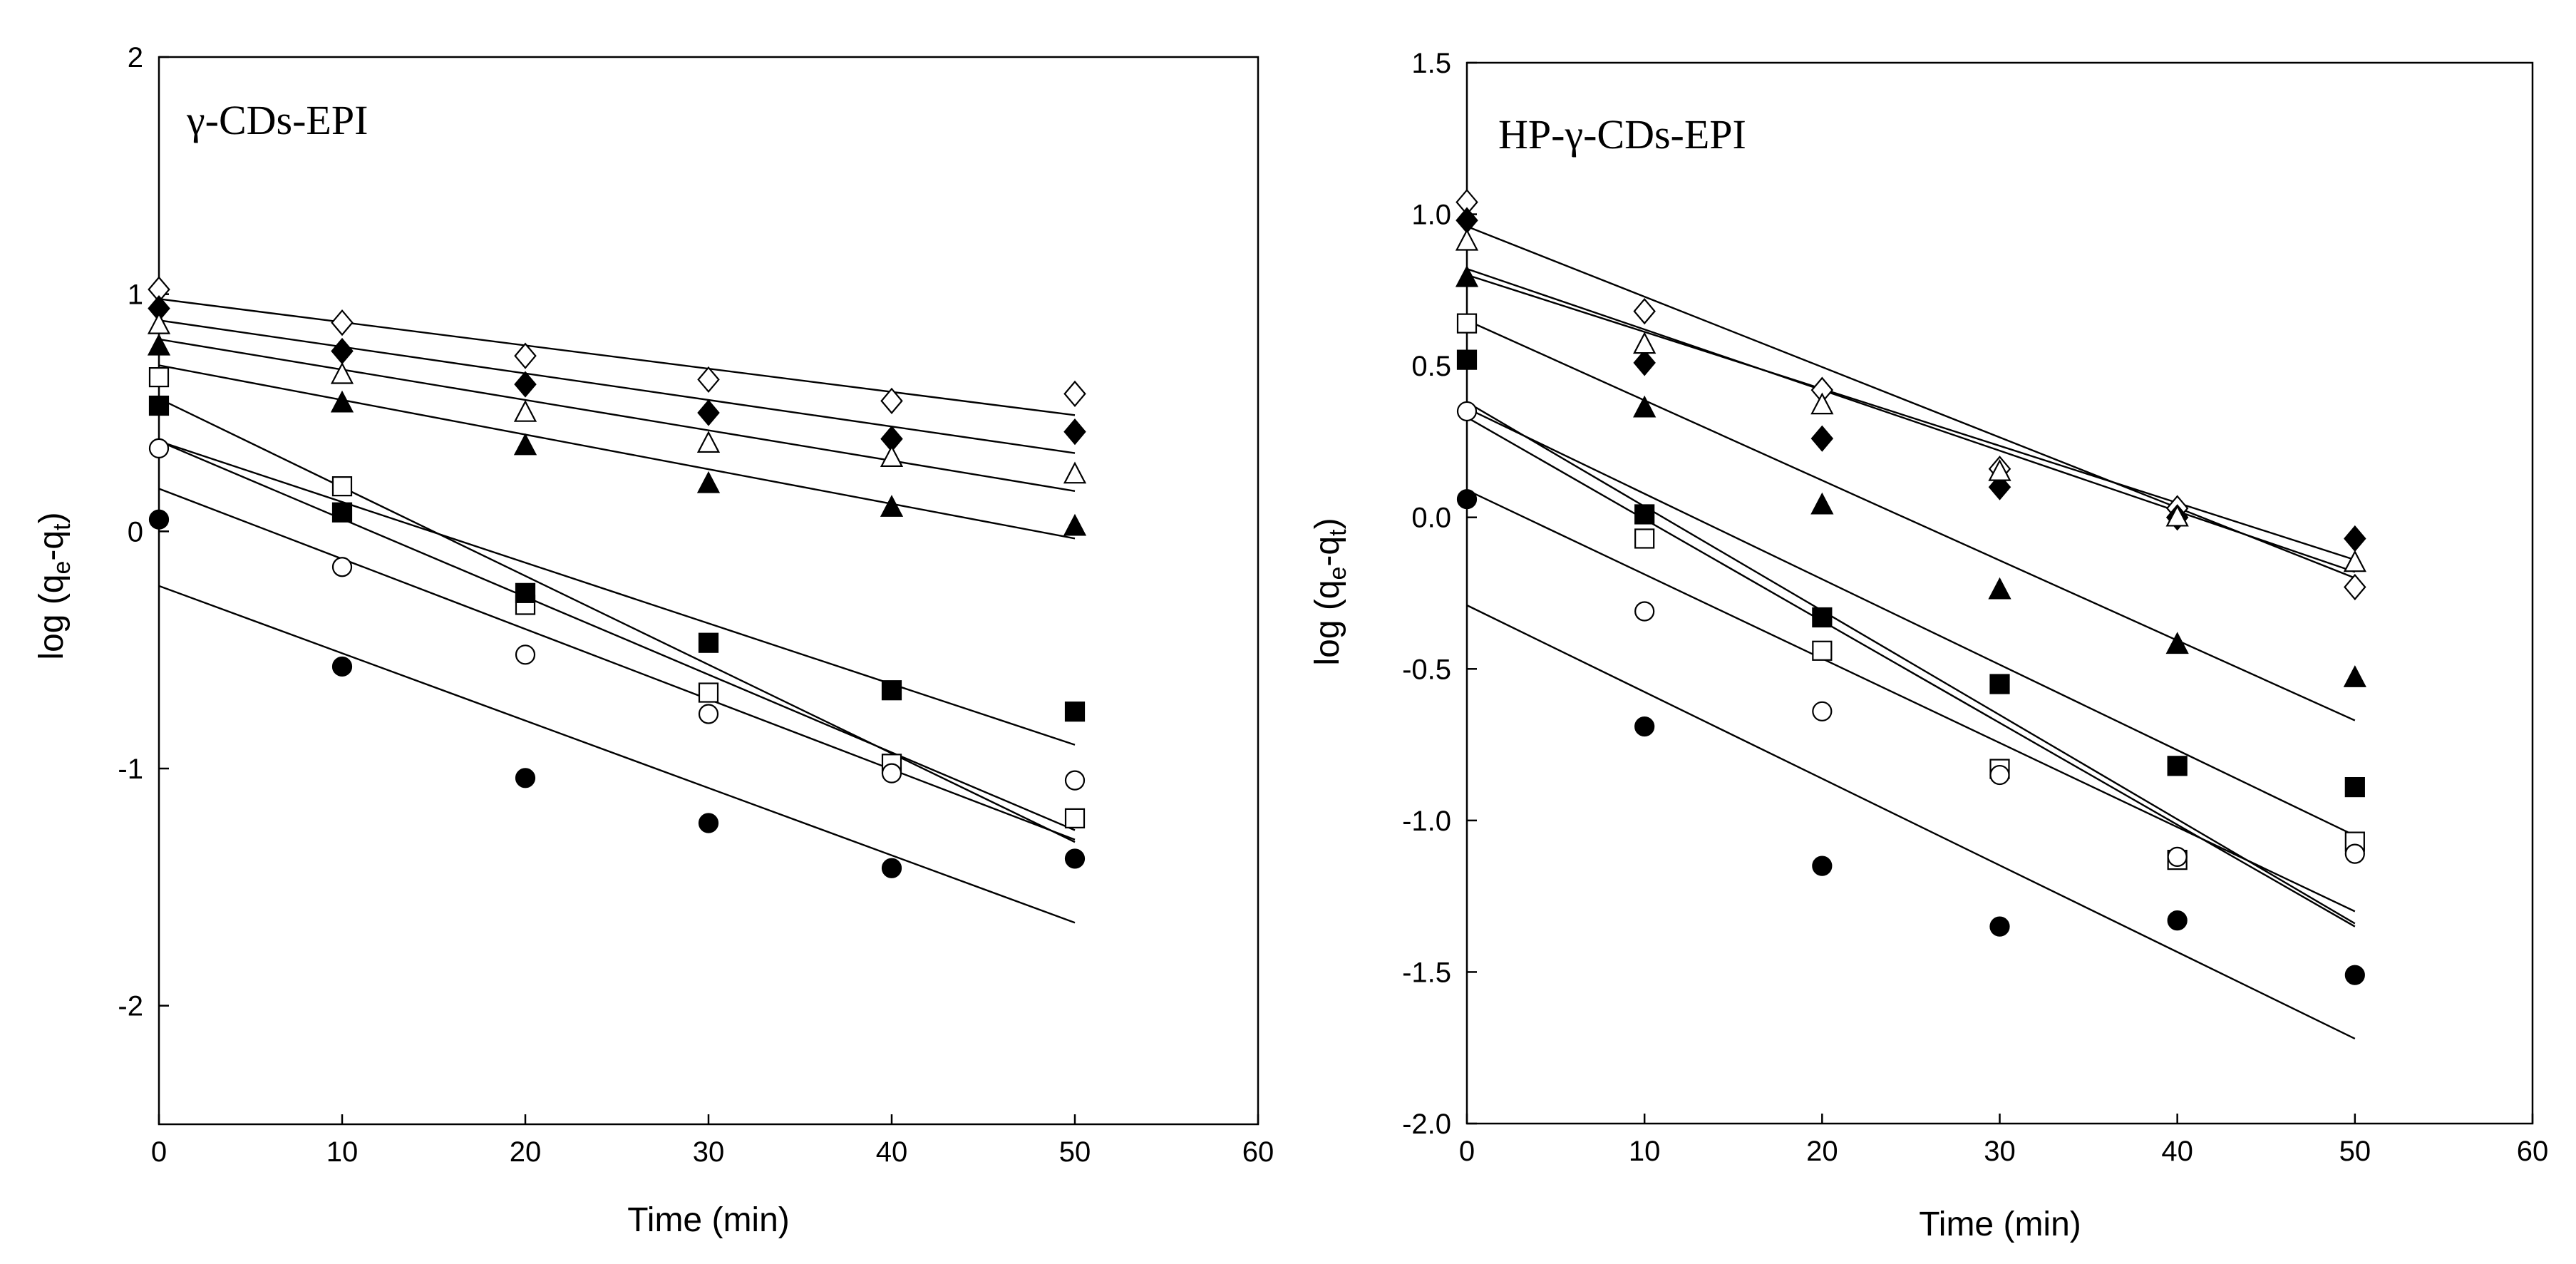  What do you see at coordinates (1258, 1152) in the screenshot?
I see `x-tick-label: 60` at bounding box center [1258, 1152].